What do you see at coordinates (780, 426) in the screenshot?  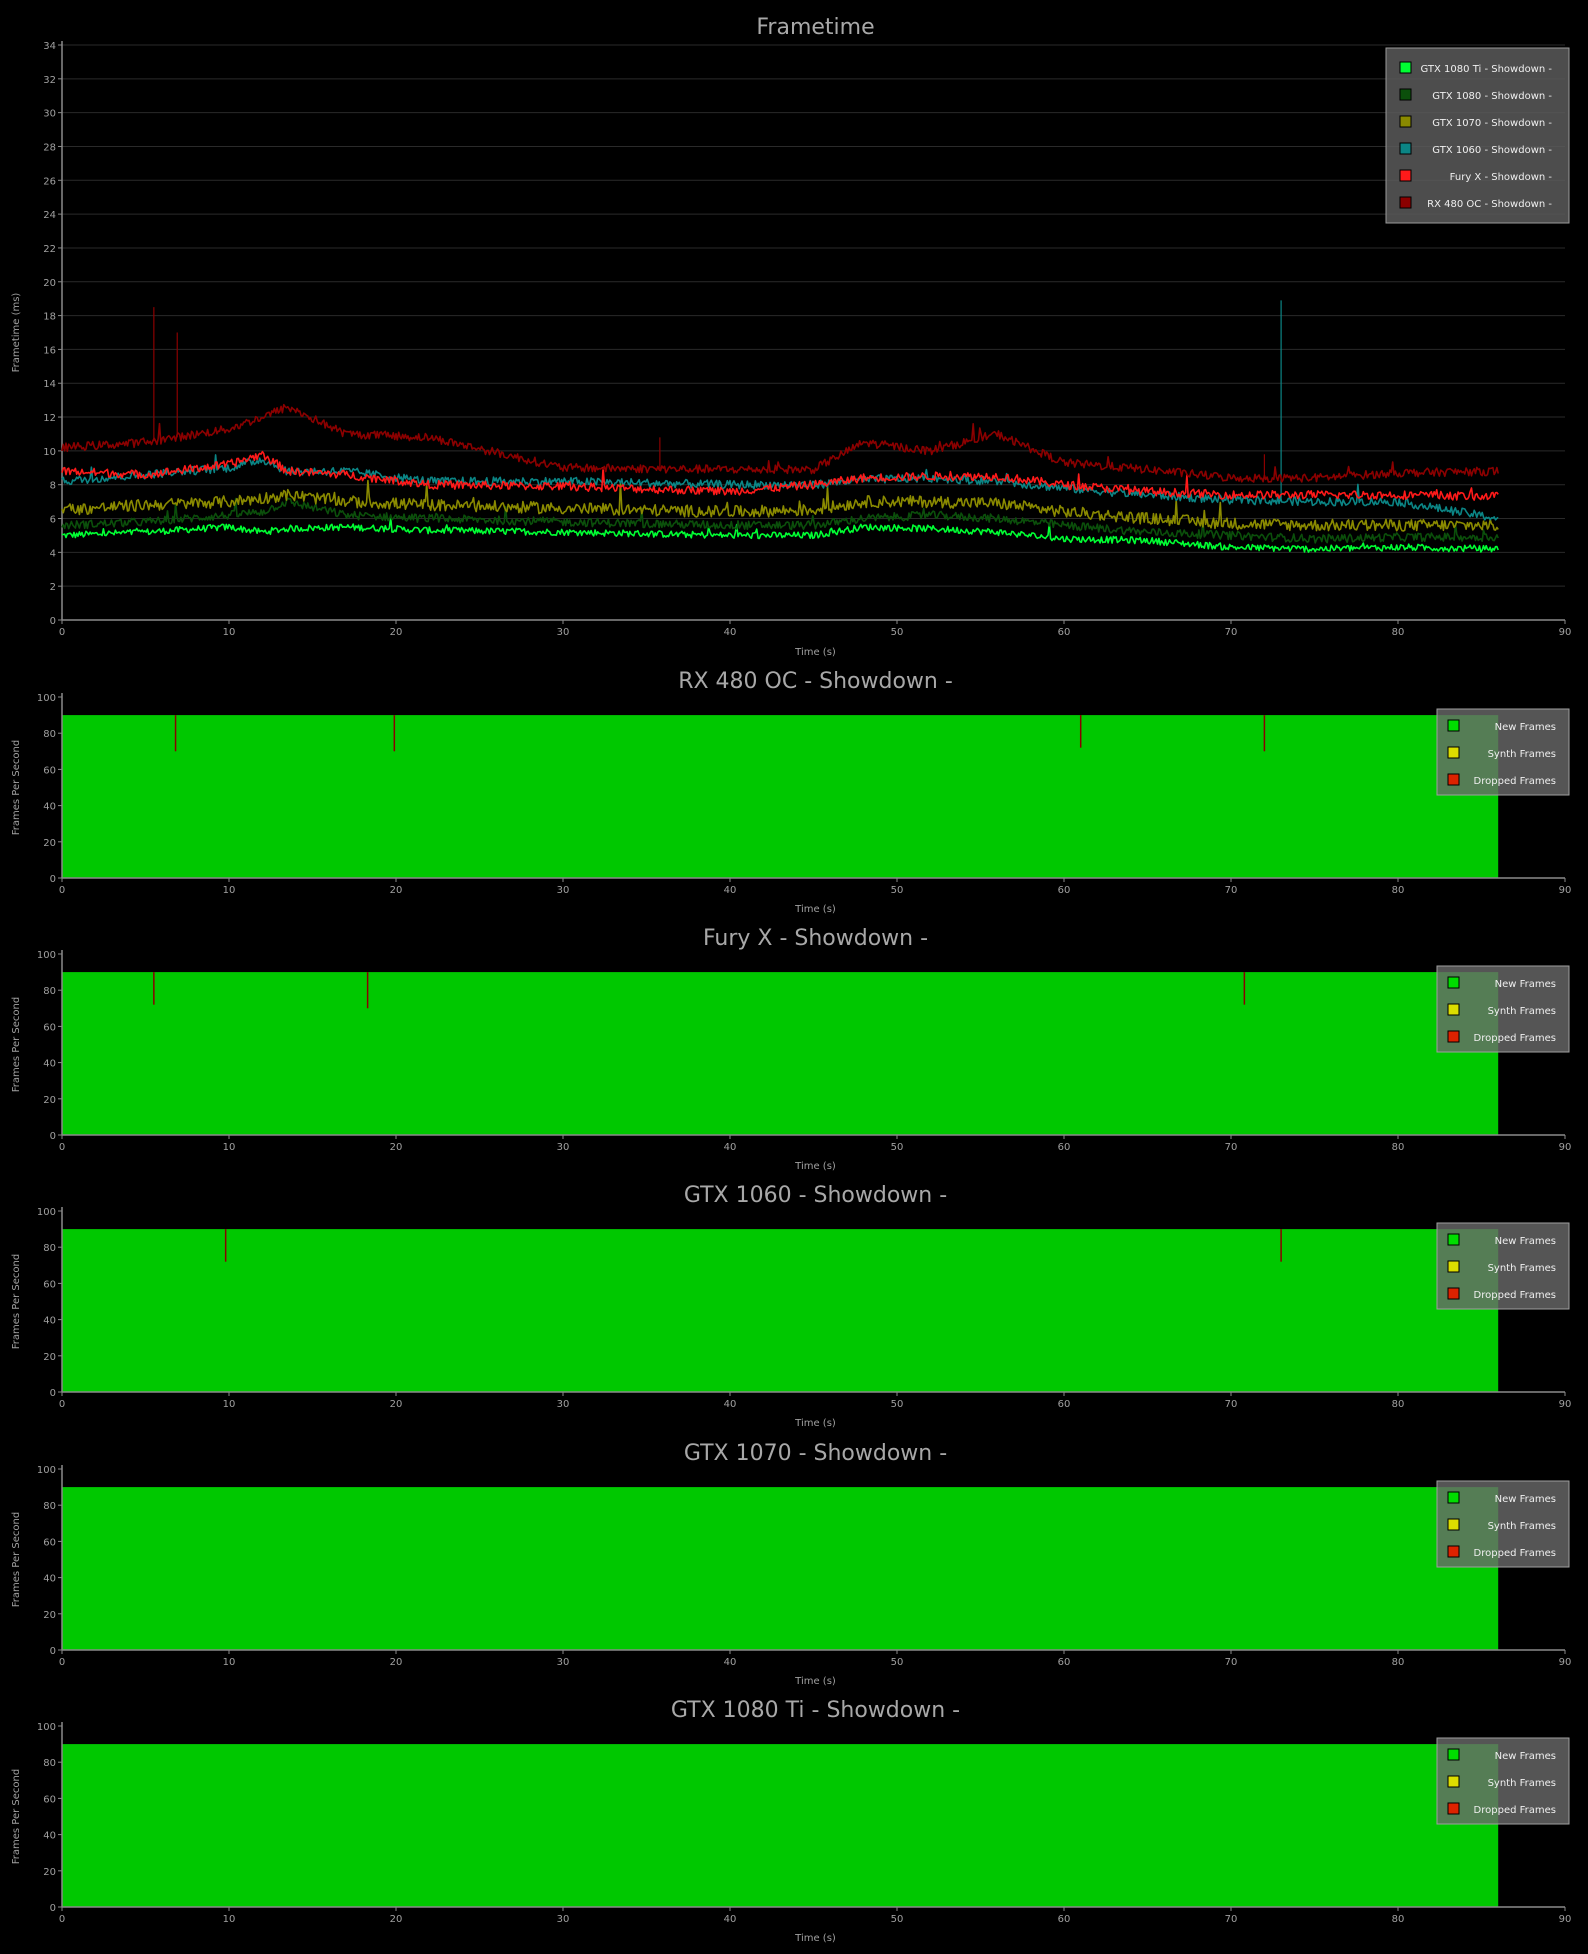 I see `frametime-series-group` at bounding box center [780, 426].